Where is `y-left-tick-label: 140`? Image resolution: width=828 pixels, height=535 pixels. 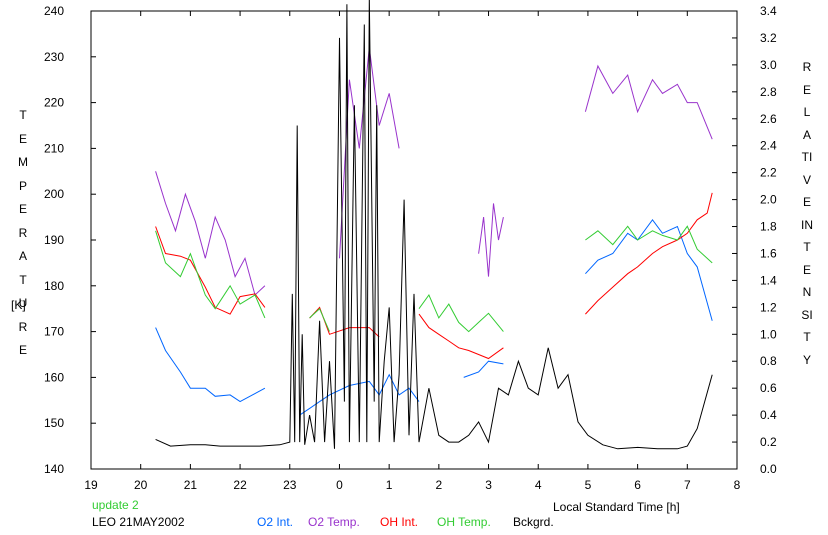
y-left-tick-label: 140 is located at coordinates (54, 469).